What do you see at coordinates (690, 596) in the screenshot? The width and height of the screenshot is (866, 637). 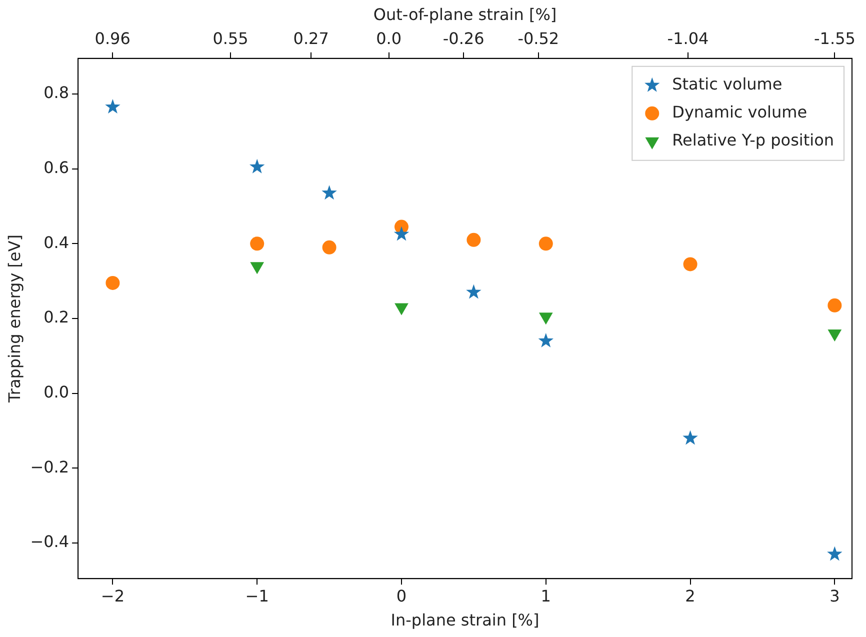 I see `x-tick-label: 2` at bounding box center [690, 596].